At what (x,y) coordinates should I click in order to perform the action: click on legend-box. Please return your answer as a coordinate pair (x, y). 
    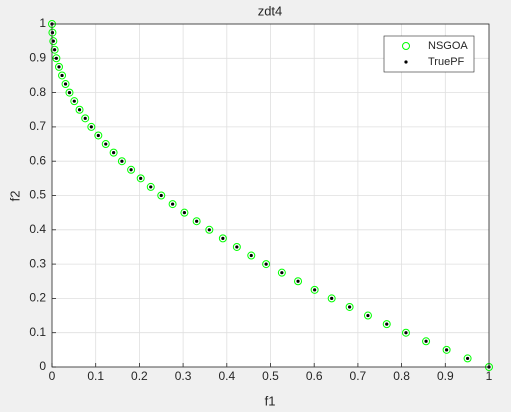
    Looking at the image, I should click on (429, 54).